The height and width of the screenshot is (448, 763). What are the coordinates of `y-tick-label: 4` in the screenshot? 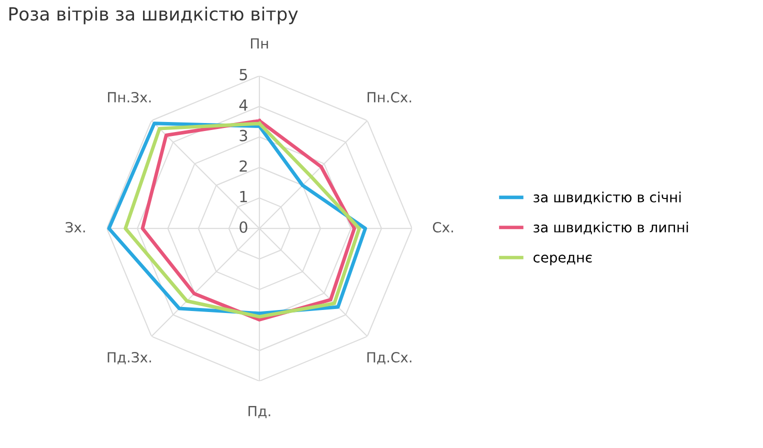 It's located at (243, 105).